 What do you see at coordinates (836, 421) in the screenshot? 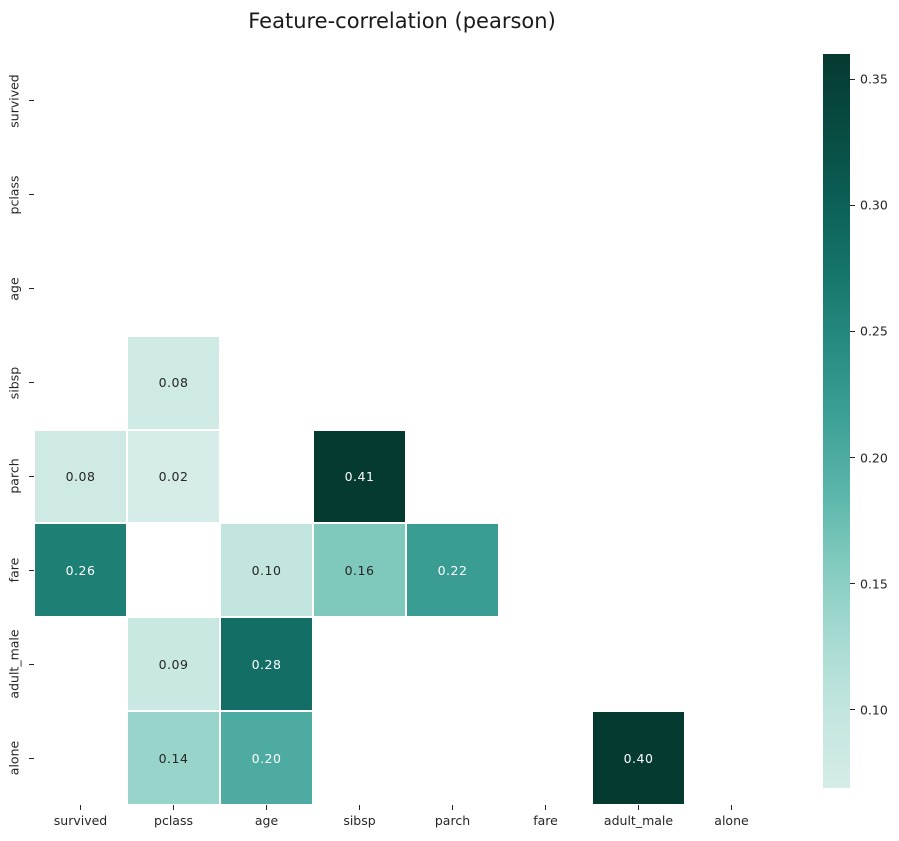
I see `colorbar` at bounding box center [836, 421].